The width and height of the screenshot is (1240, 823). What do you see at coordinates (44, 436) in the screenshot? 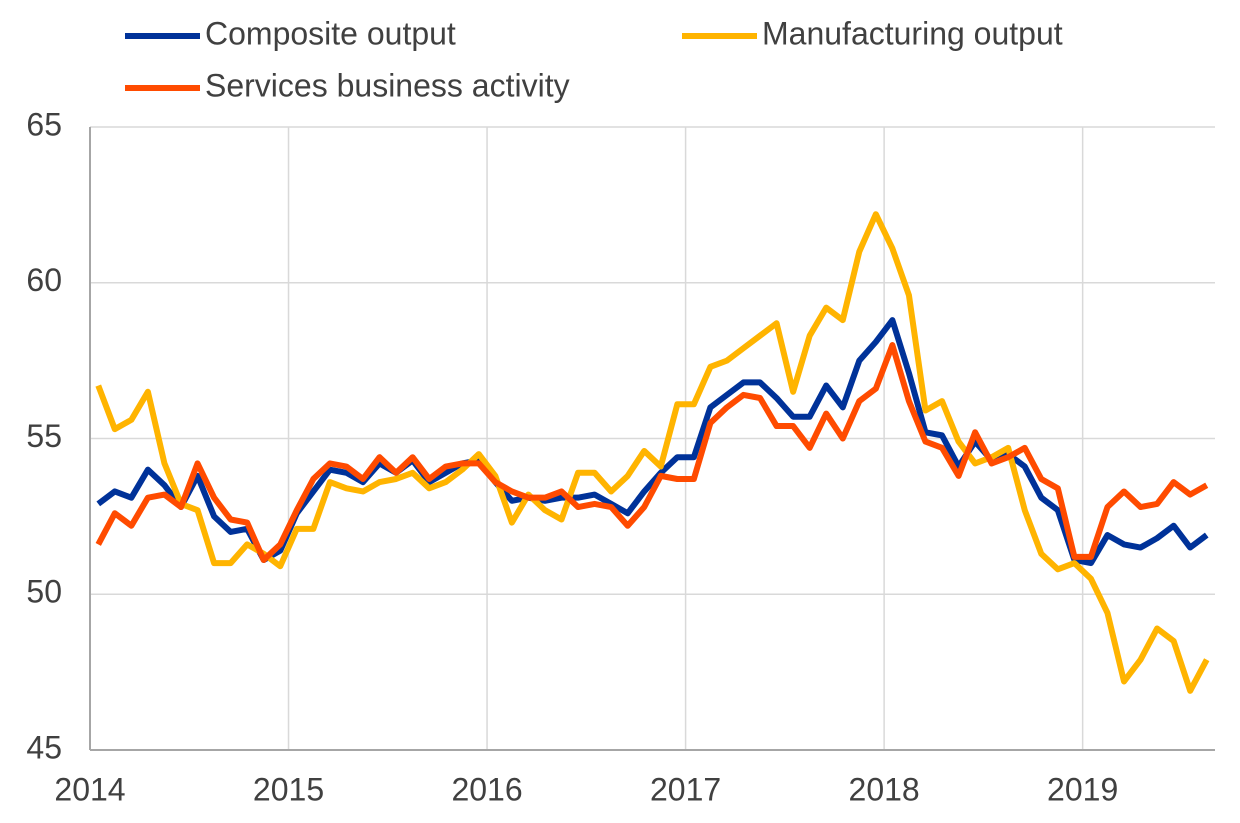
I see `y-tick-label: 55` at bounding box center [44, 436].